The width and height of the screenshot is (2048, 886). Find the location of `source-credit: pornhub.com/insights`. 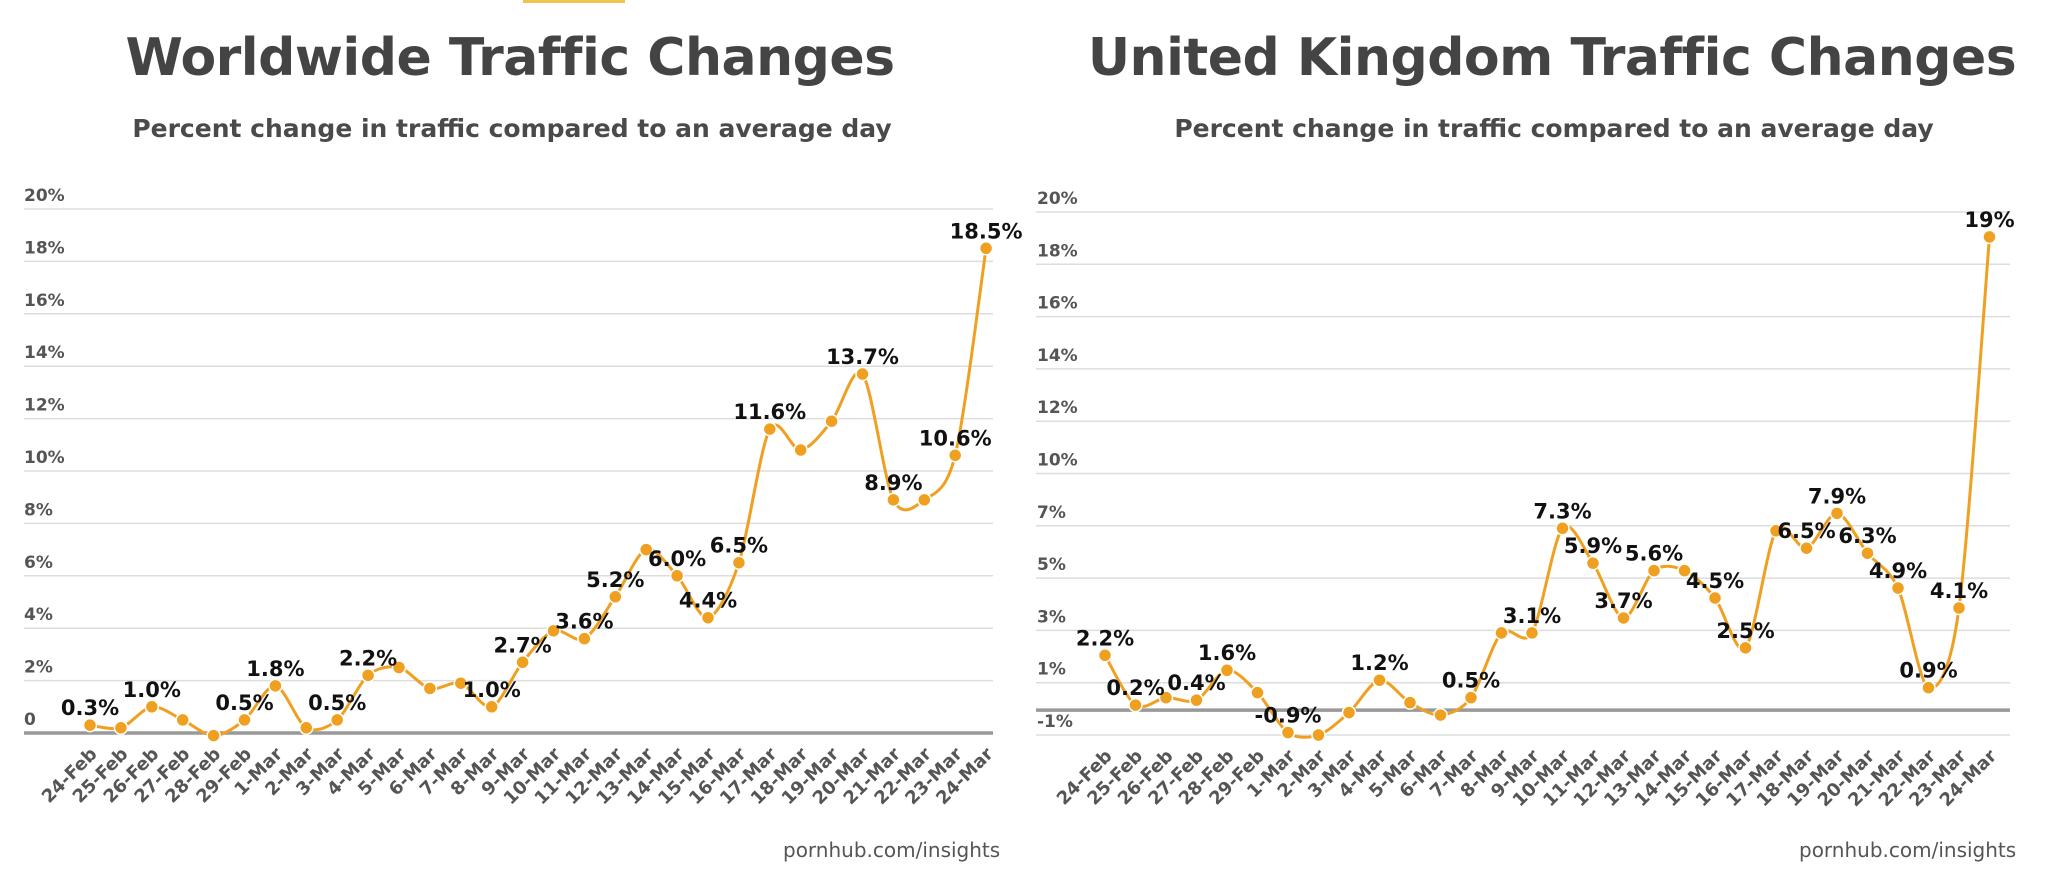

source-credit: pornhub.com/insights is located at coordinates (1908, 850).